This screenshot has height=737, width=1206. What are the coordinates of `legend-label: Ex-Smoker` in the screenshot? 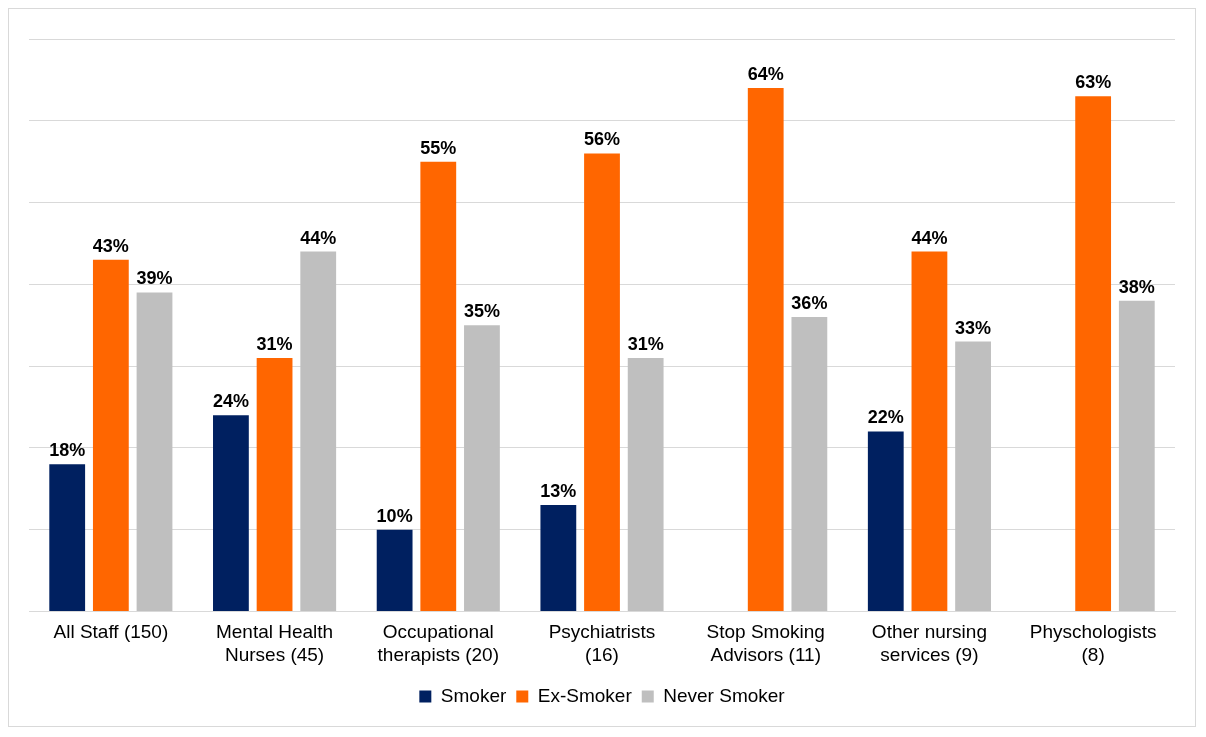 It's located at (585, 695).